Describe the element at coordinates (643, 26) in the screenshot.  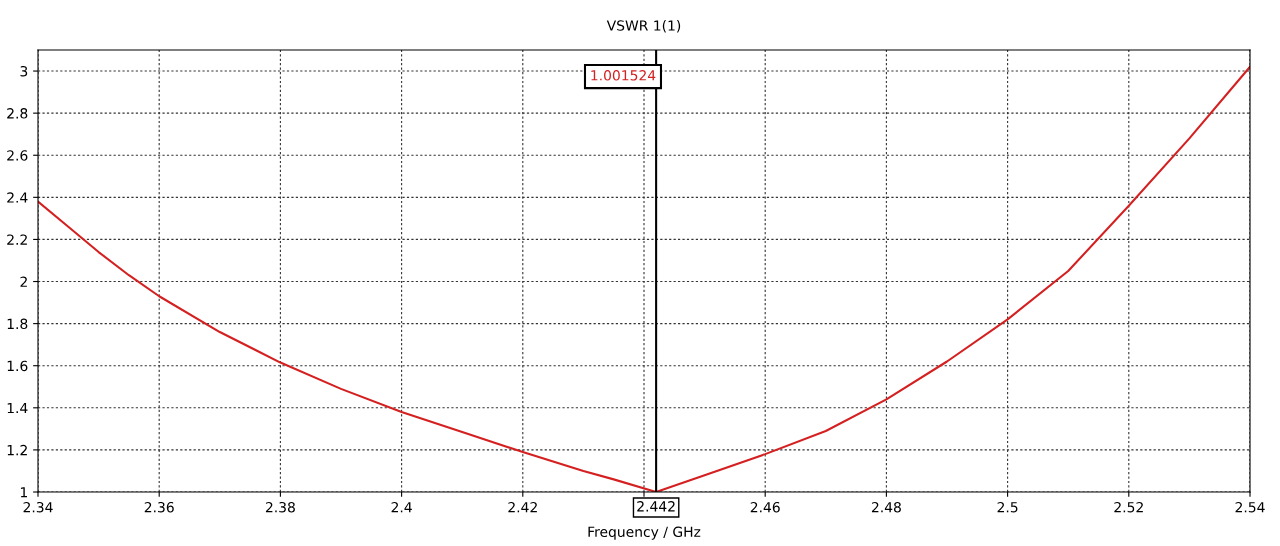
I see `chart-title: VSWR 1(1)` at that location.